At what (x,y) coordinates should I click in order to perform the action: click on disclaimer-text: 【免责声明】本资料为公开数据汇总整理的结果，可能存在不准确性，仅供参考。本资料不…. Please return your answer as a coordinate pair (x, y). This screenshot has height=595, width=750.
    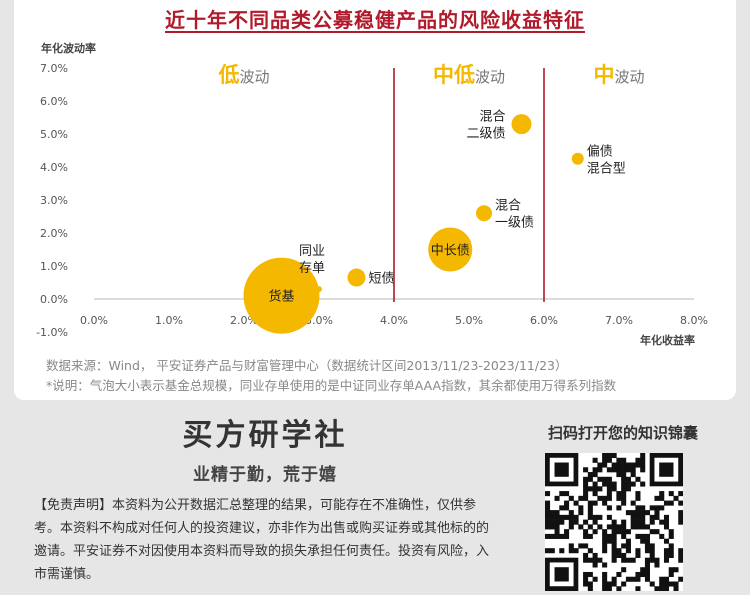
    Looking at the image, I should click on (262, 540).